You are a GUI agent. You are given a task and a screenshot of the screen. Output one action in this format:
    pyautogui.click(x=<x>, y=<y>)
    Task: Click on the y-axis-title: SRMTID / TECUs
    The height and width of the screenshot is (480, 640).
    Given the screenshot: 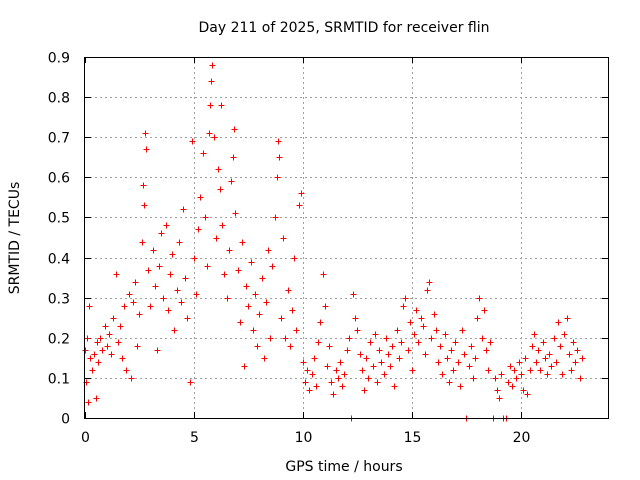 What is the action you would take?
    pyautogui.click(x=15, y=238)
    